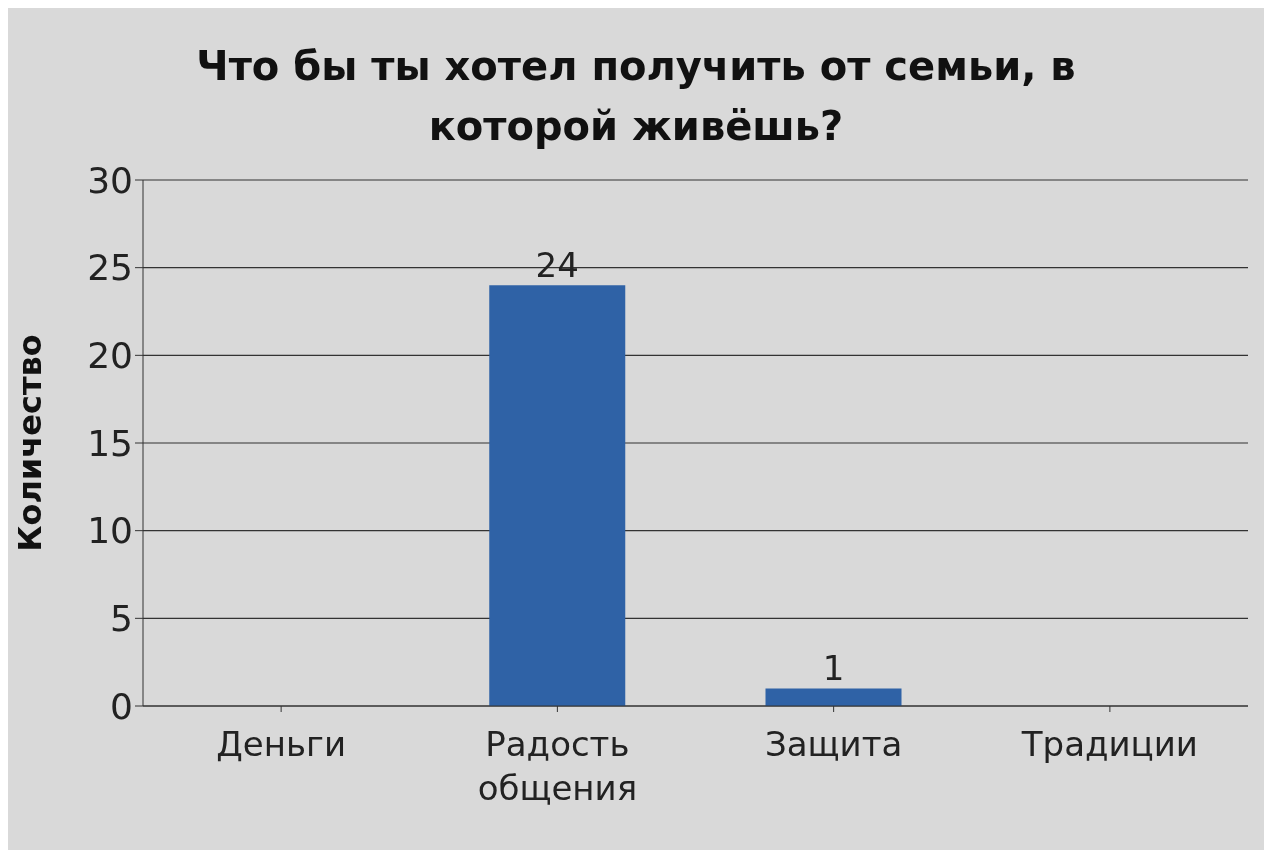  I want to click on y-tick-label: 30, so click(110, 180).